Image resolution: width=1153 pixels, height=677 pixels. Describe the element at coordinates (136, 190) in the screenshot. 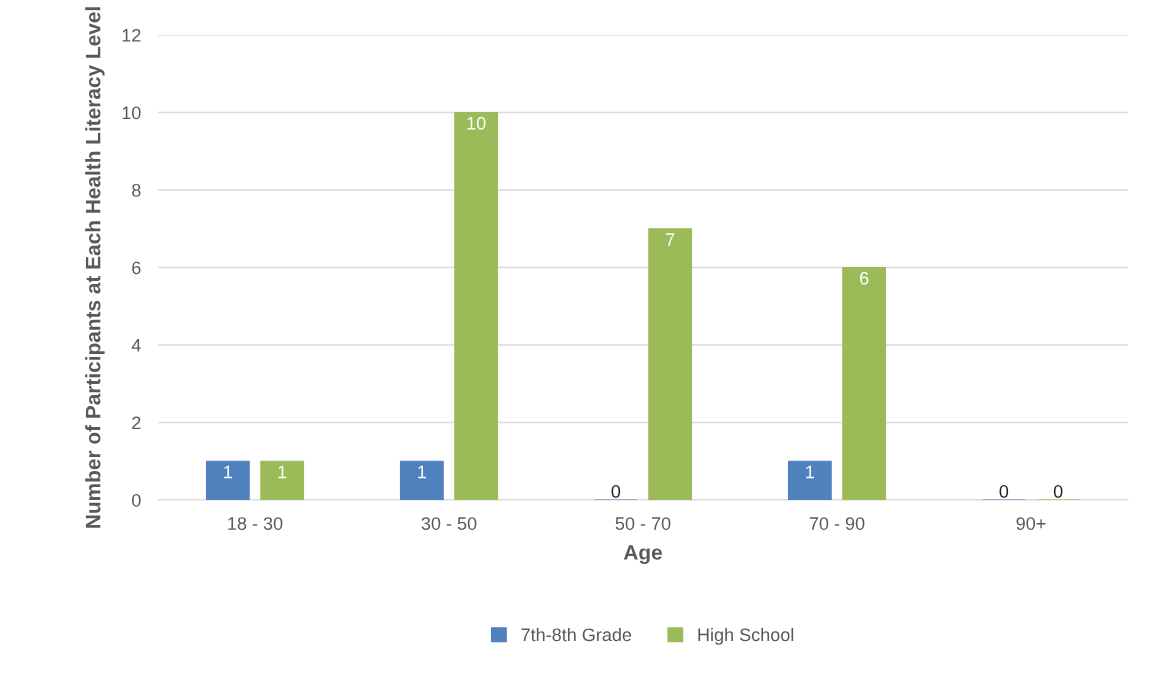

I see `y-tick-label: 8` at that location.